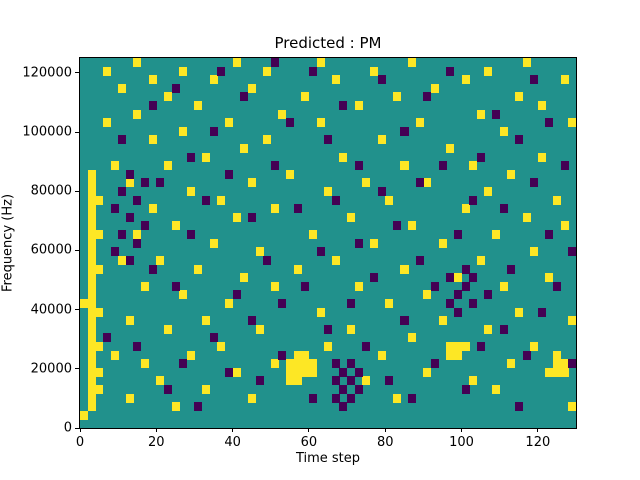 The width and height of the screenshot is (640, 480). Describe the element at coordinates (309, 442) in the screenshot. I see `x-tick-label: 60` at that location.